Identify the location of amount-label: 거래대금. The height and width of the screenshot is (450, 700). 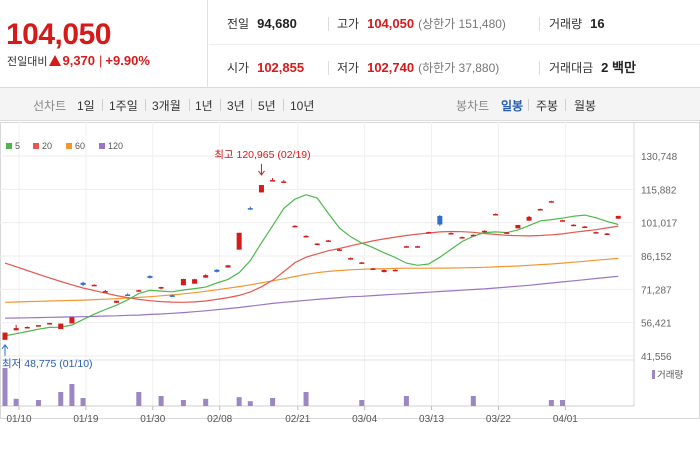
(571, 68).